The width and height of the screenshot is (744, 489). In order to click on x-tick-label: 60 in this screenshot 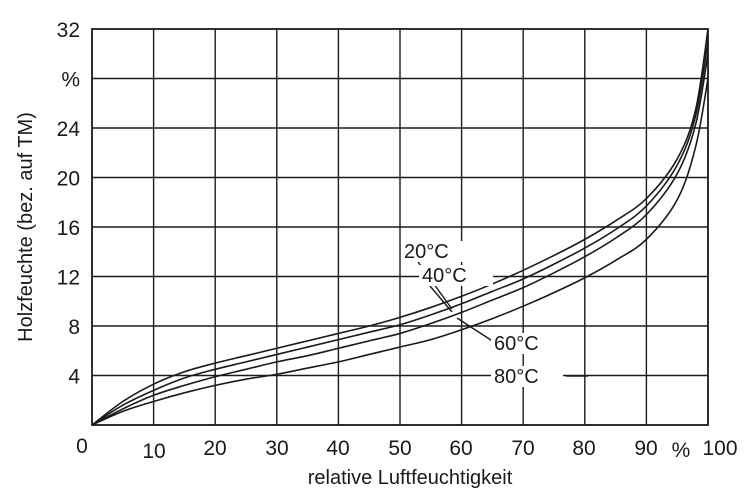, I will do `click(460, 448)`.